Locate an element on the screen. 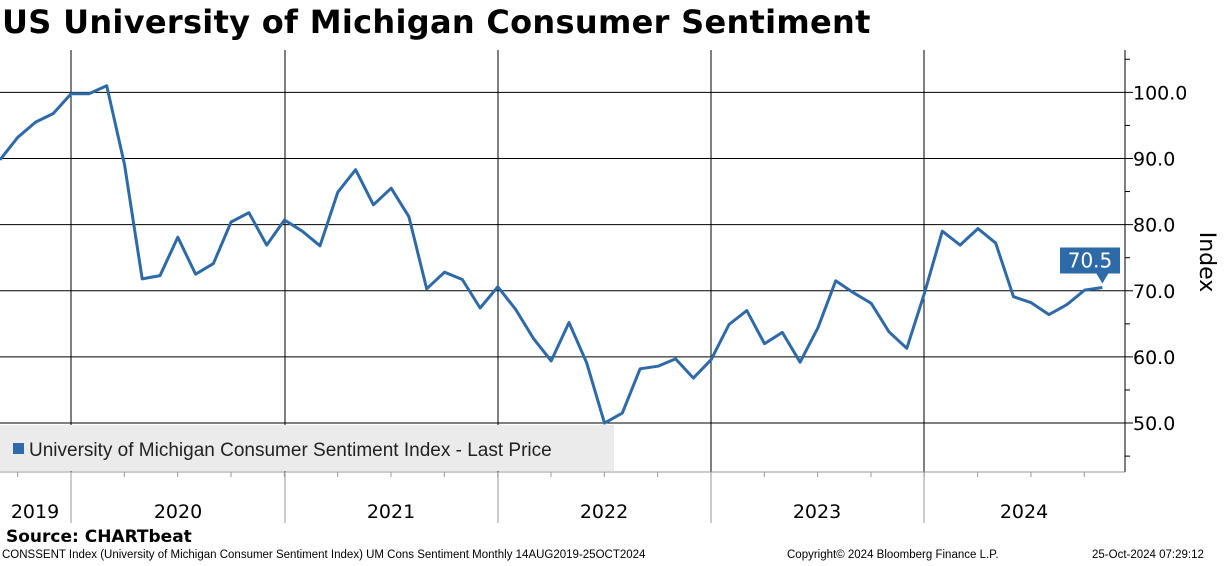  y-tick-label: 90.0 is located at coordinates (1154, 159).